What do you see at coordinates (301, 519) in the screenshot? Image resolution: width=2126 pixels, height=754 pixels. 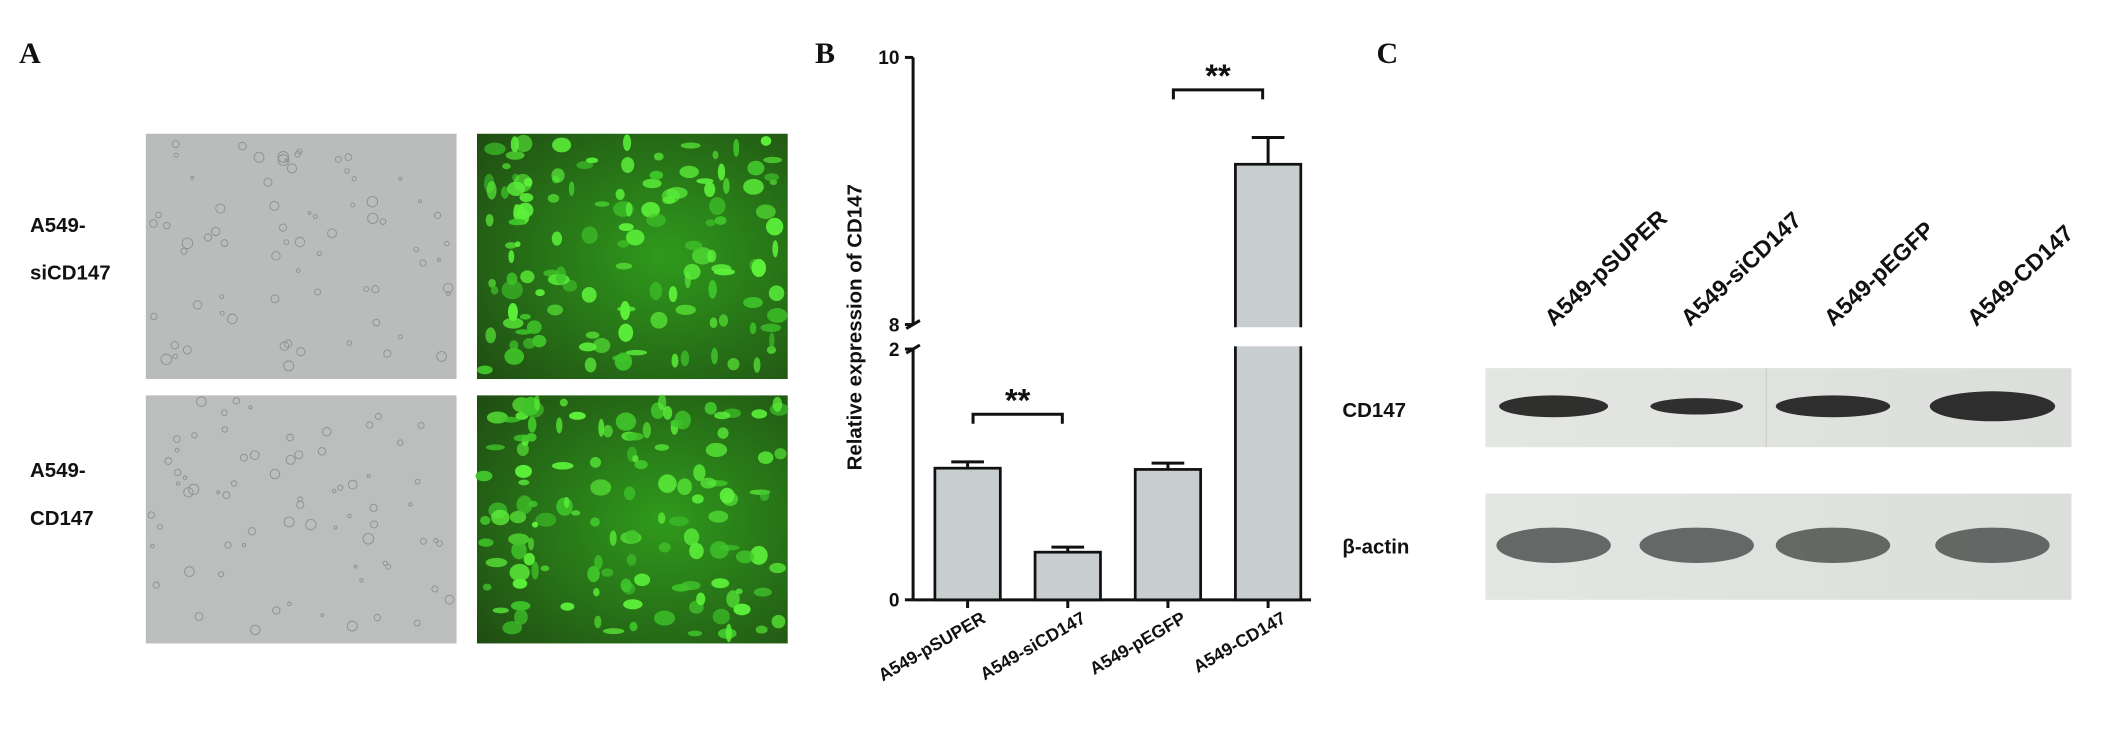 I see `brightfield-image` at bounding box center [301, 519].